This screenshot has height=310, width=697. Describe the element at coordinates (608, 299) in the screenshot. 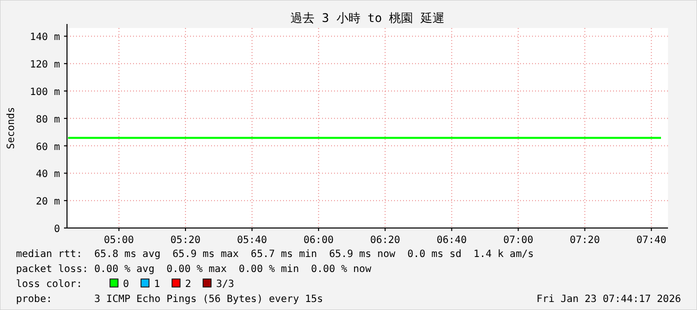

I see `text: Fri Jan 23 07:44:17 2026` at that location.